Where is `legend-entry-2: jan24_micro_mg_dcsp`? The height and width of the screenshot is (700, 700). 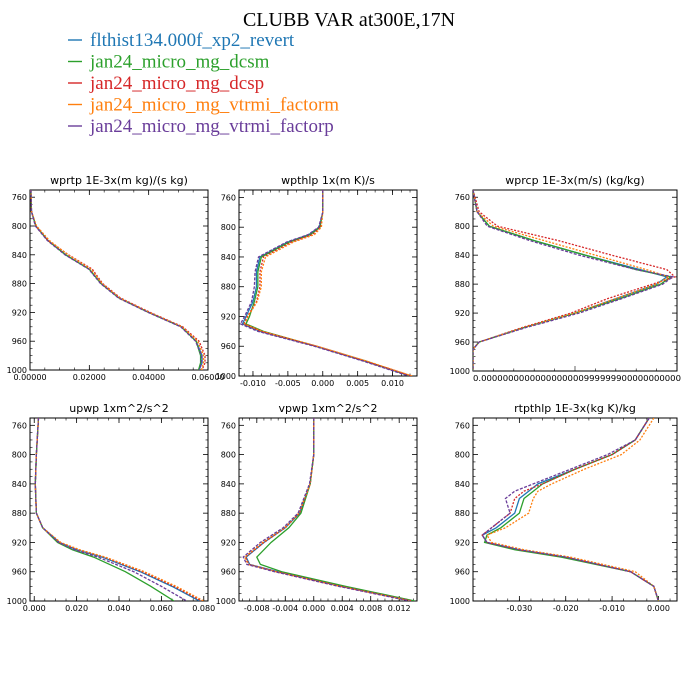
legend-entry-2: jan24_micro_mg_dcsp is located at coordinates (176, 83).